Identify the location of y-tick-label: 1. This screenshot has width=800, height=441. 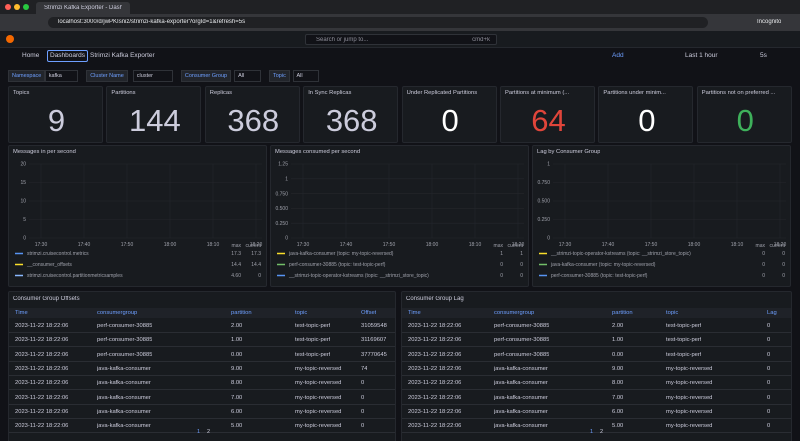
(548, 165).